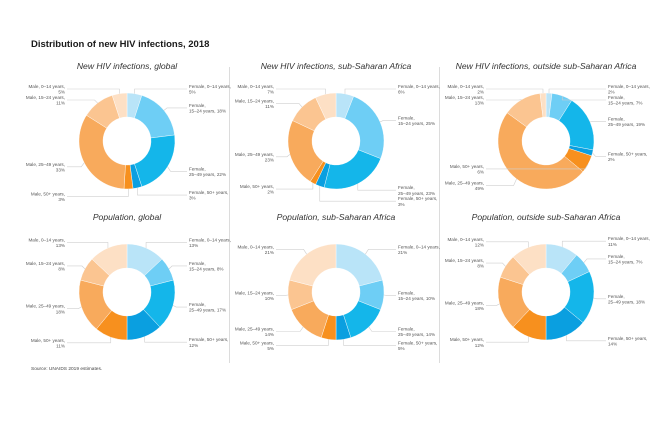  Describe the element at coordinates (419, 89) in the screenshot. I see `data-label-female-0-14: Female, 0–14 years, 6%` at that location.